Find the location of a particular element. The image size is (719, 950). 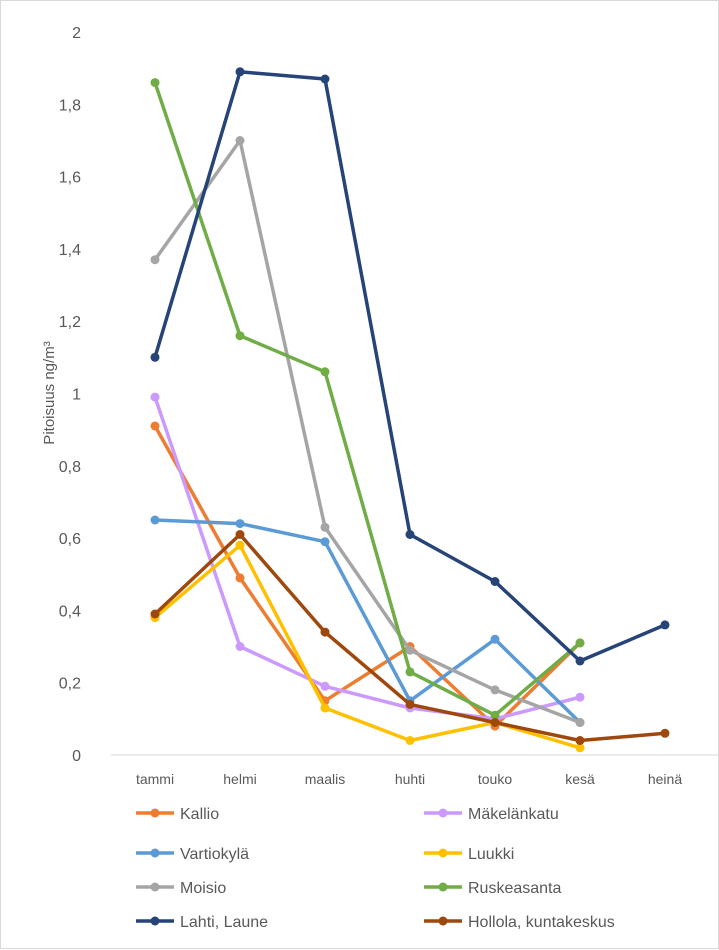

y-tick-label: 0 is located at coordinates (76, 756).